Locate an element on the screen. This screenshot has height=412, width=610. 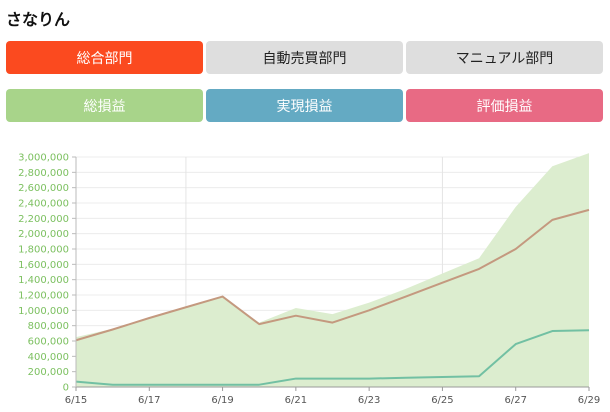
y-tick-label: 0 is located at coordinates (66, 388).